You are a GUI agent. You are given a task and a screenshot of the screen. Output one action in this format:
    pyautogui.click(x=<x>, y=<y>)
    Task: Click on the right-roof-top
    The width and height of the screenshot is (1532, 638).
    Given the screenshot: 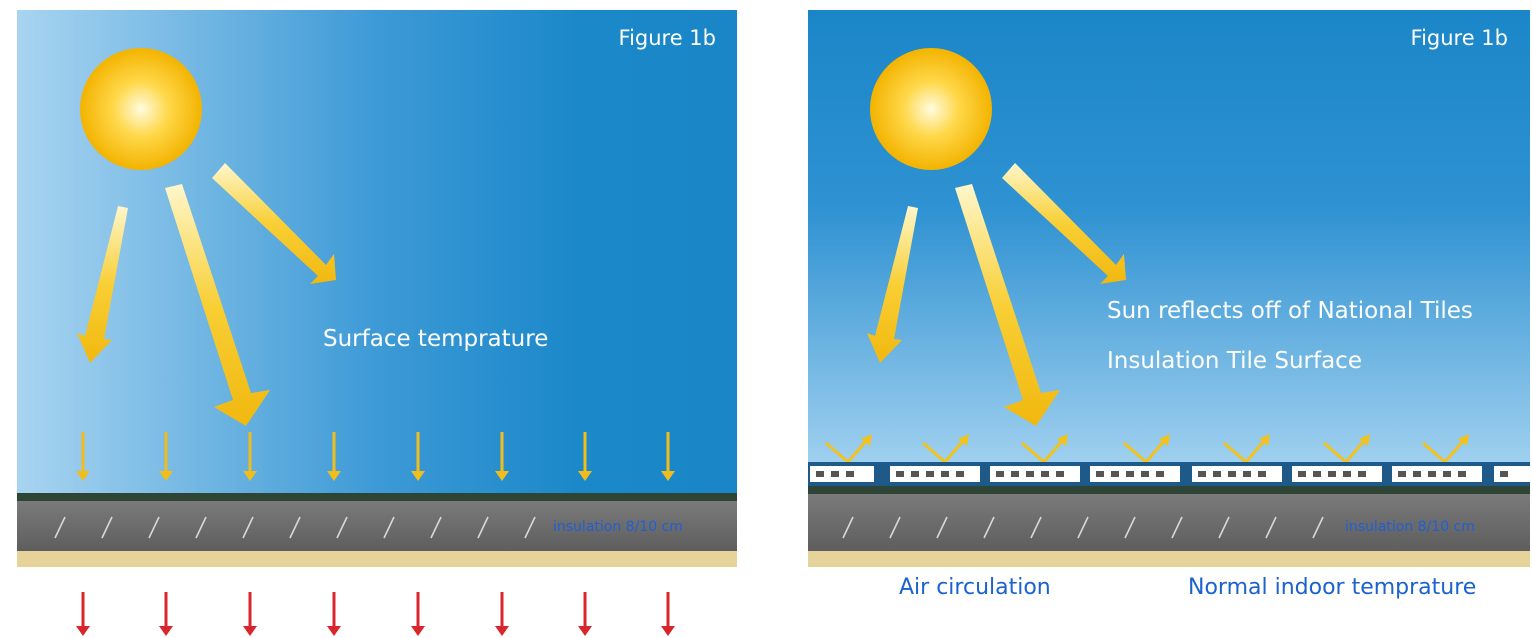 What is the action you would take?
    pyautogui.click(x=1169, y=490)
    